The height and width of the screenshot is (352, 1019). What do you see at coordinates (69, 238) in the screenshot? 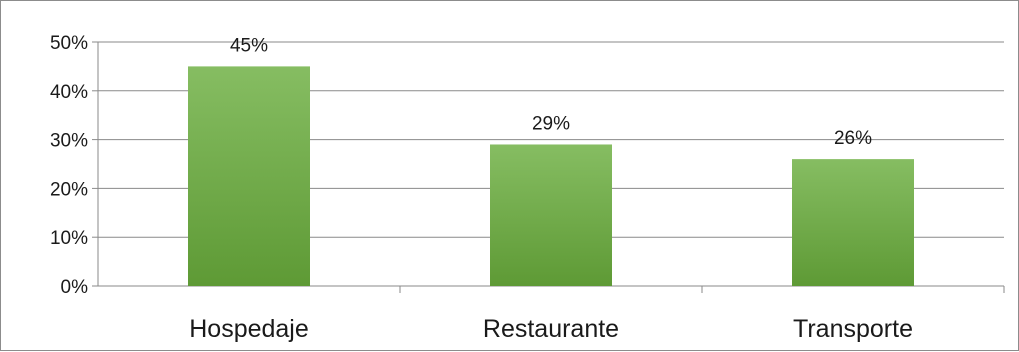
I see `y-tick-label: 10%` at bounding box center [69, 238].